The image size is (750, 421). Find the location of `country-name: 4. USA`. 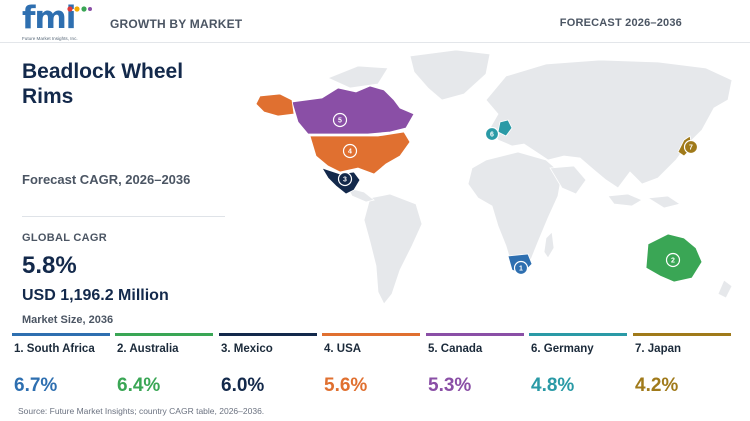

country-name: 4. USA is located at coordinates (343, 349).